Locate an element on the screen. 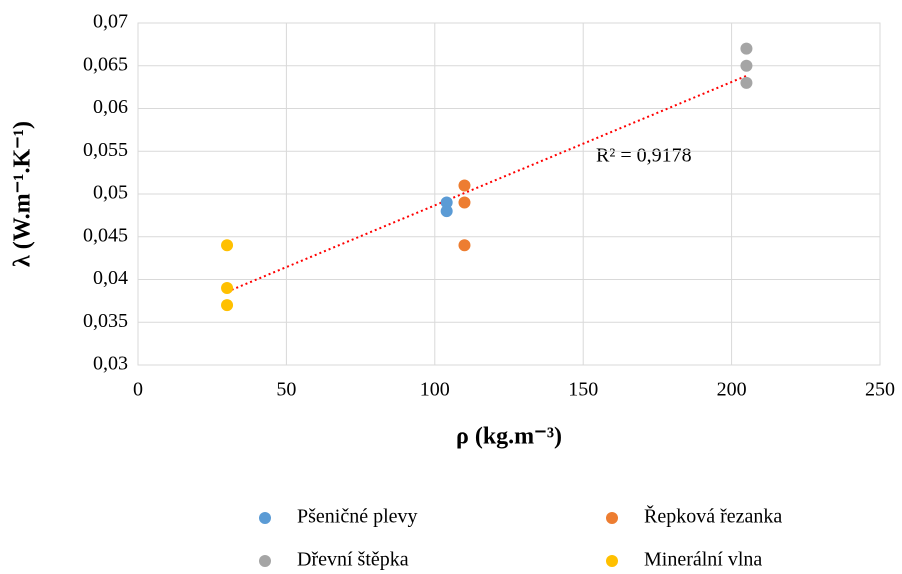  x-axis-label: ρ (kg.m⁻³) is located at coordinates (509, 437).